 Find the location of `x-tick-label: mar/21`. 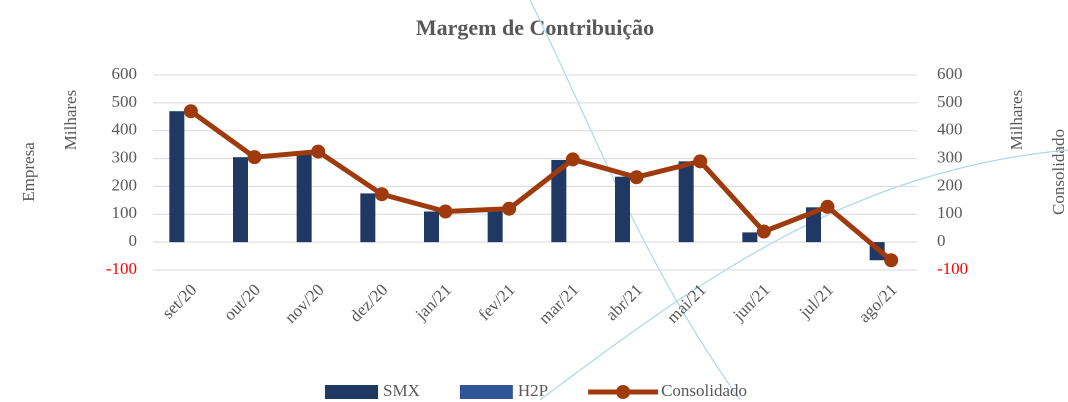

x-tick-label: mar/21 is located at coordinates (558, 303).